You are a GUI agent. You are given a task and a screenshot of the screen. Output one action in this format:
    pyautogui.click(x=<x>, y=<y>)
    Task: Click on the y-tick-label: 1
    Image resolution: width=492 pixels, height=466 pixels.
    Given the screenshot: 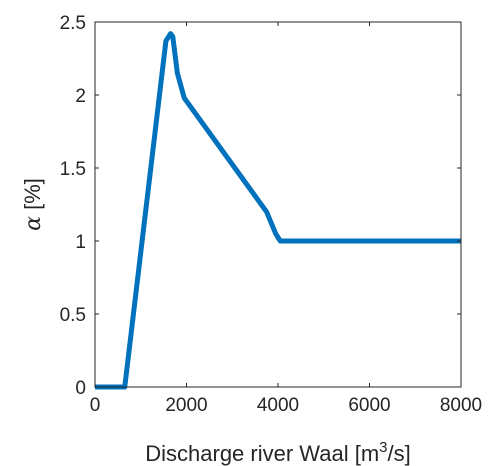 What is the action you would take?
    pyautogui.click(x=80, y=242)
    